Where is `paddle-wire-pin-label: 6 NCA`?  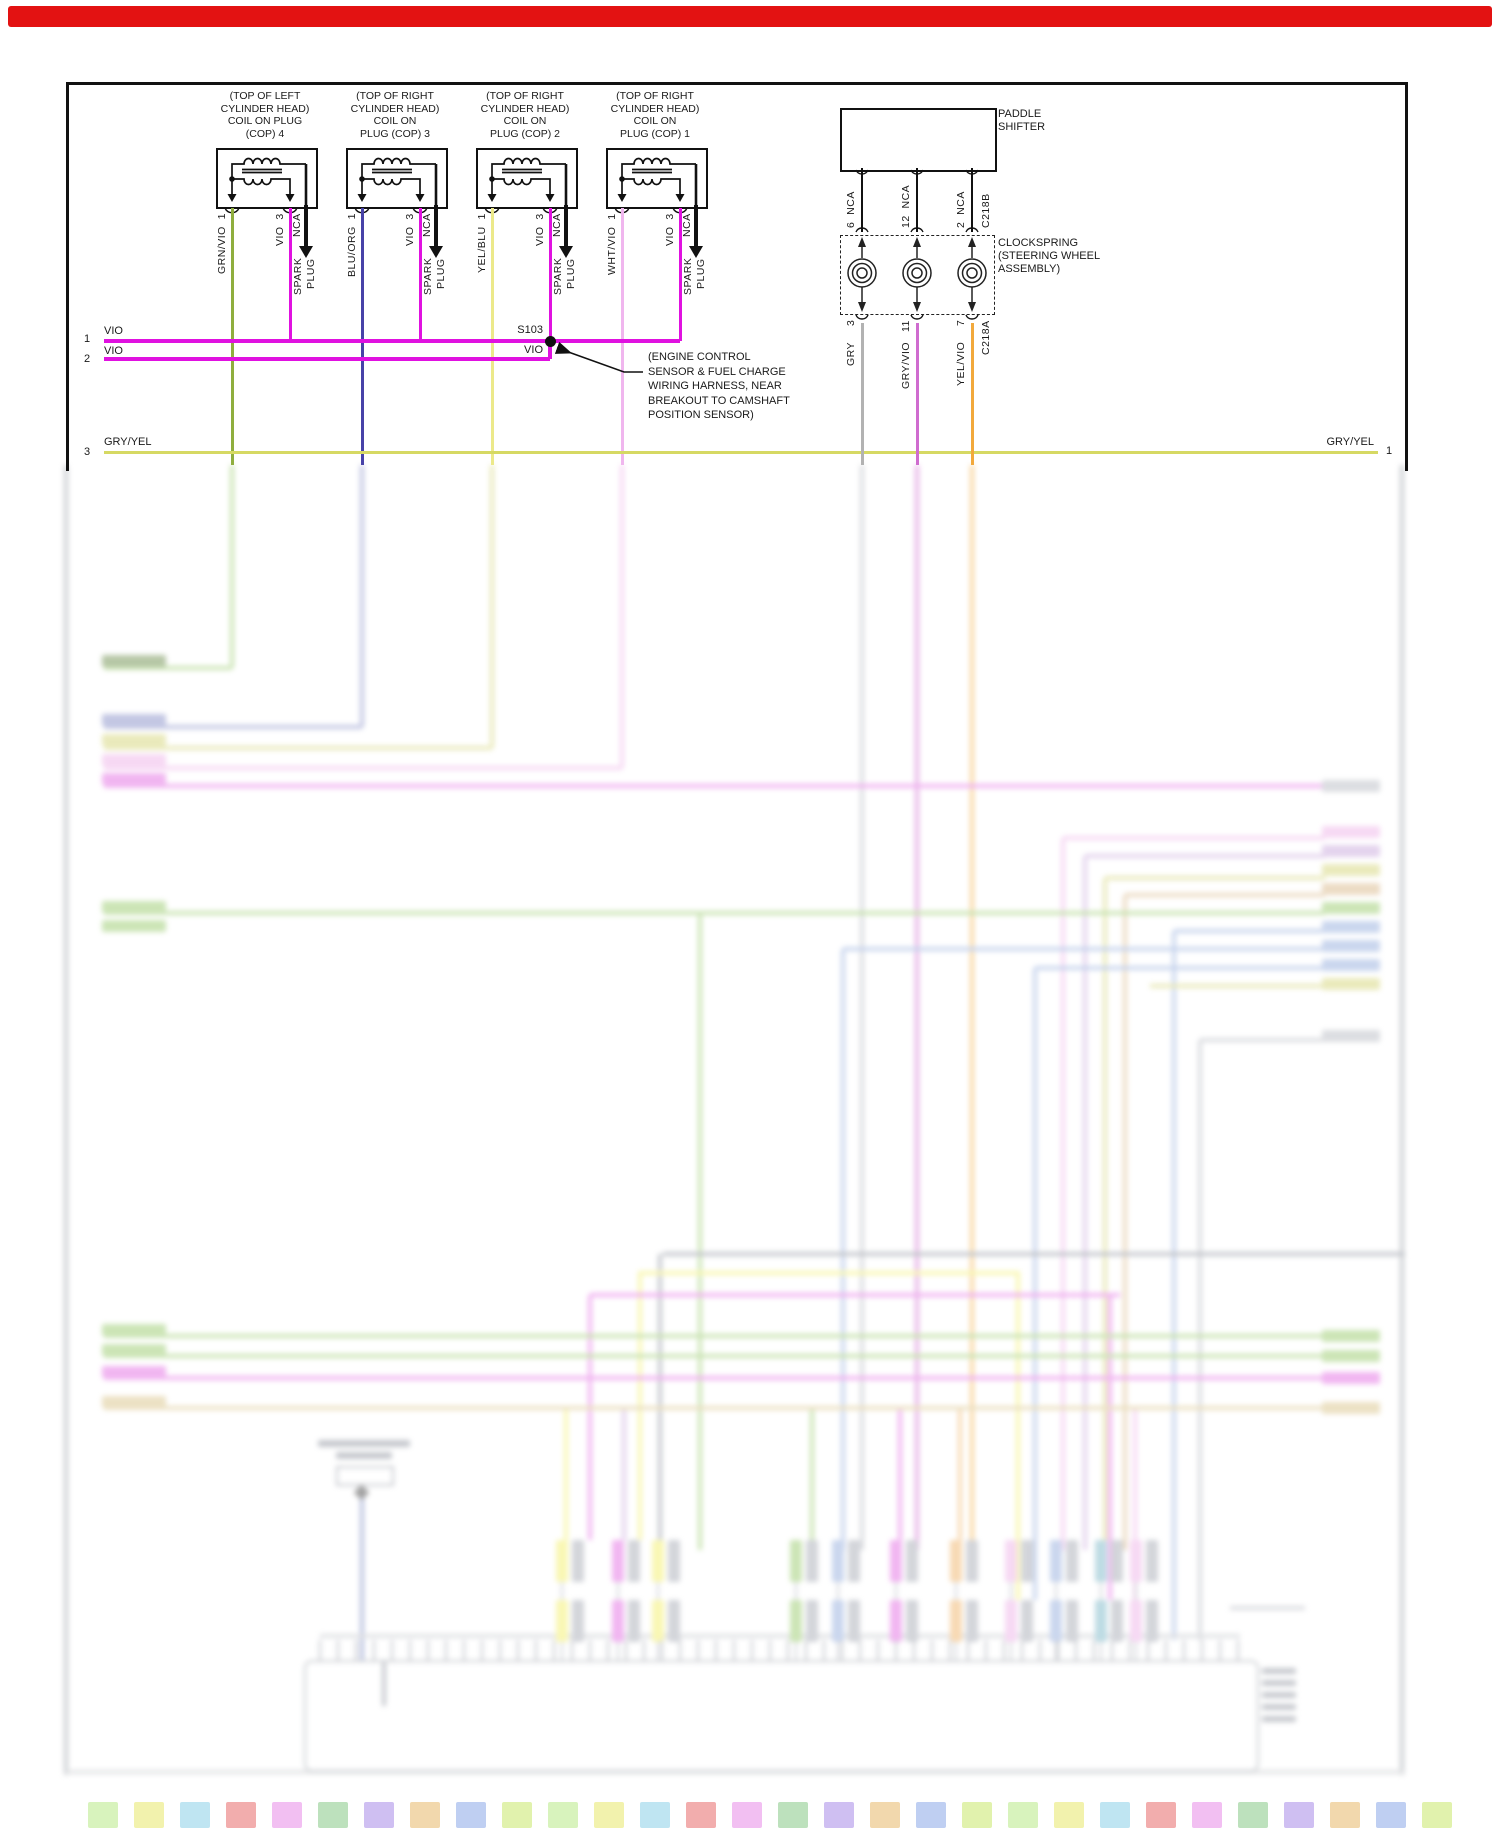
paddle-wire-pin-label: 6 NCA is located at coordinates (851, 209).